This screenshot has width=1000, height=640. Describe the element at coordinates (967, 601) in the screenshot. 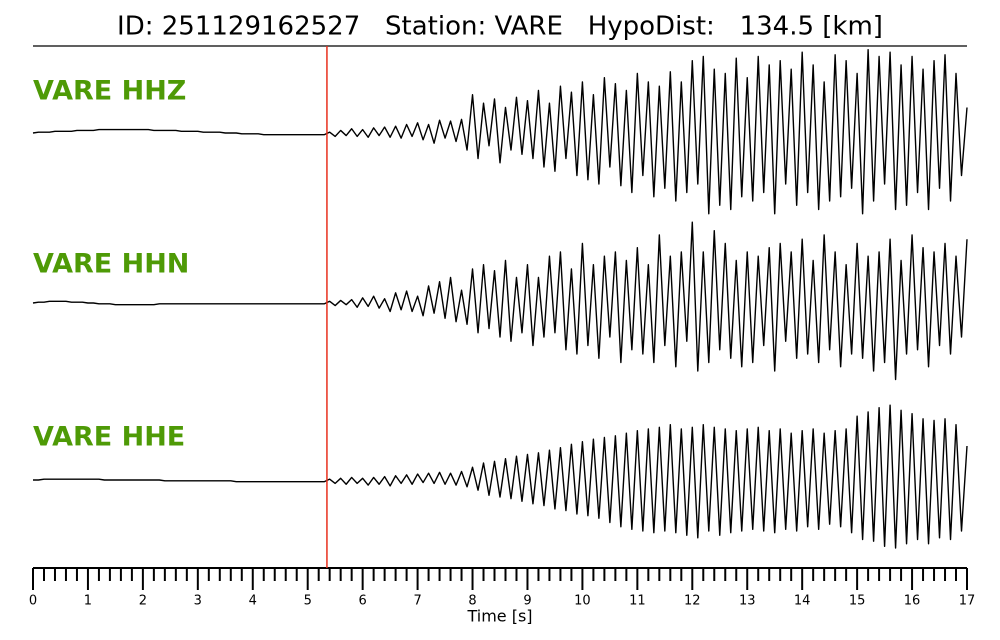

I see `x-tick-label: 17` at that location.